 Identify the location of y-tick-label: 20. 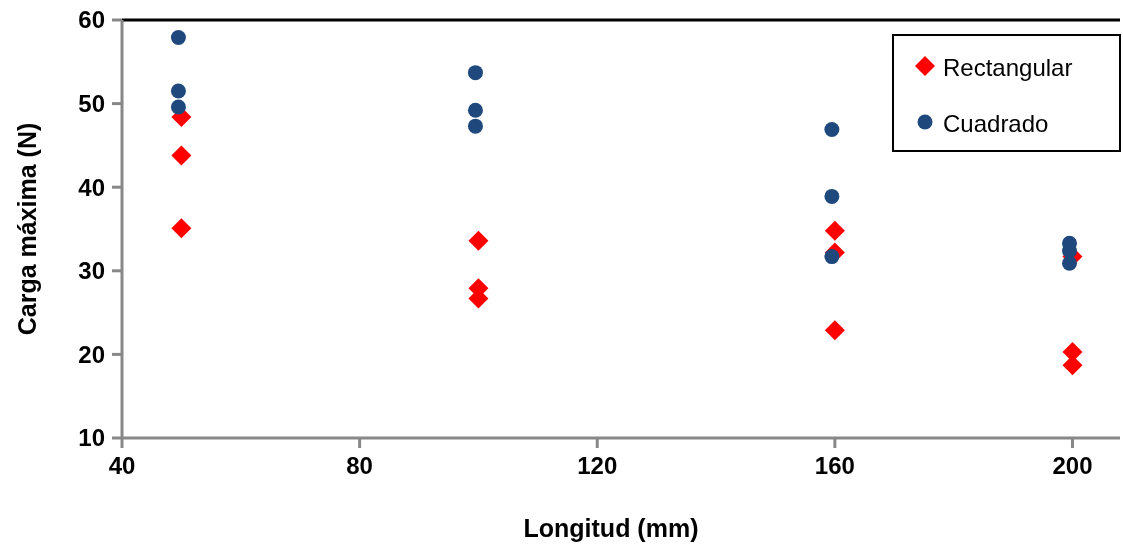
(91, 354).